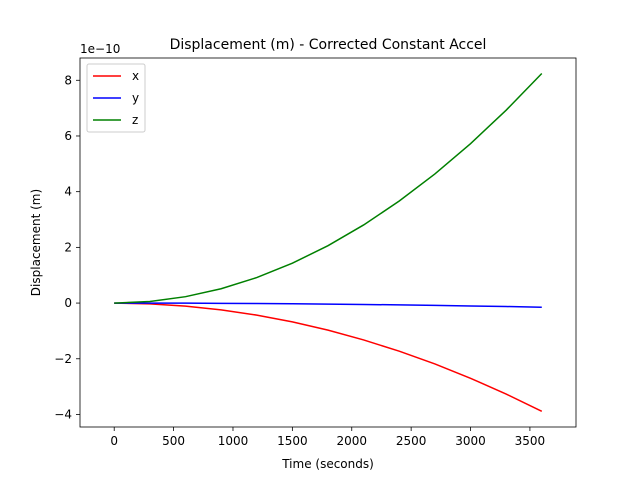 The image size is (640, 480). What do you see at coordinates (116, 98) in the screenshot?
I see `legend: xyz` at bounding box center [116, 98].